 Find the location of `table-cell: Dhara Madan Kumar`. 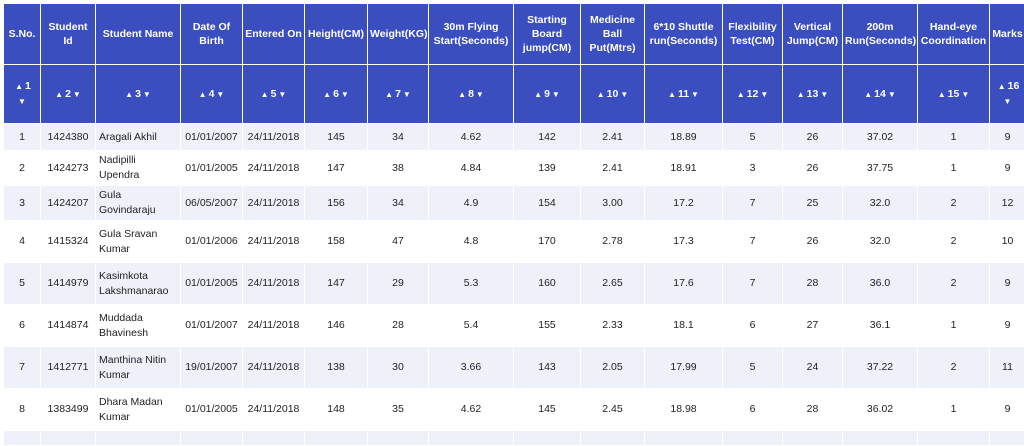

table-cell: Dhara Madan Kumar is located at coordinates (138, 410).